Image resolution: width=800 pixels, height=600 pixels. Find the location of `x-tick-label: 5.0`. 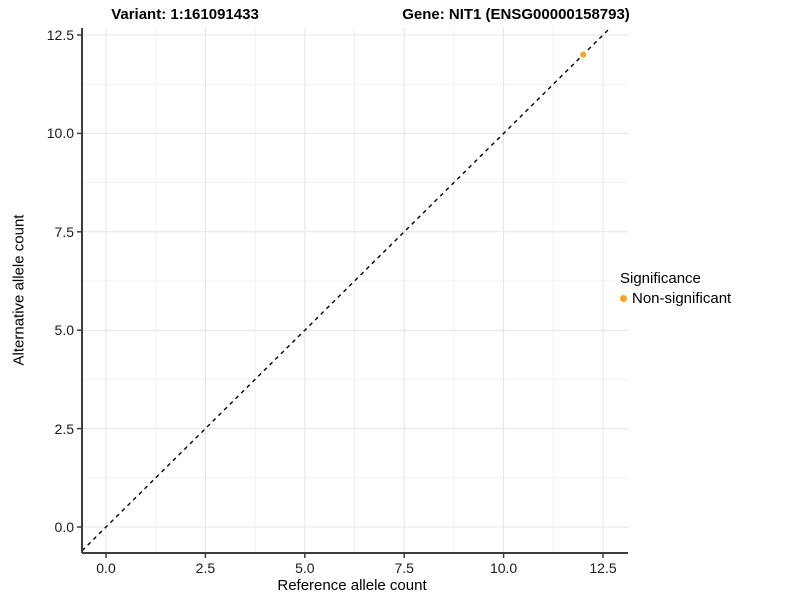

x-tick-label: 5.0 is located at coordinates (305, 568).